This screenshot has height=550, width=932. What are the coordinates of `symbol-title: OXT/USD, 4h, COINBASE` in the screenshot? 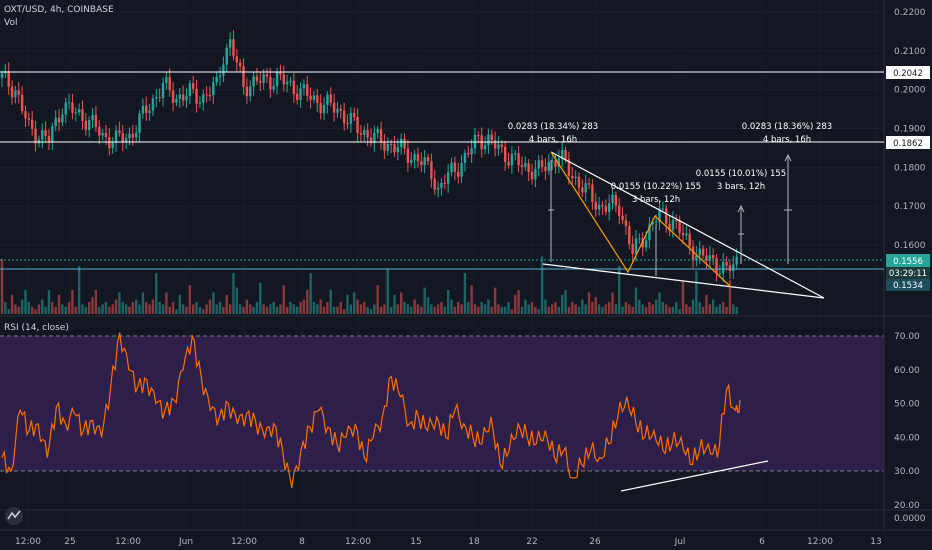 It's located at (59, 10).